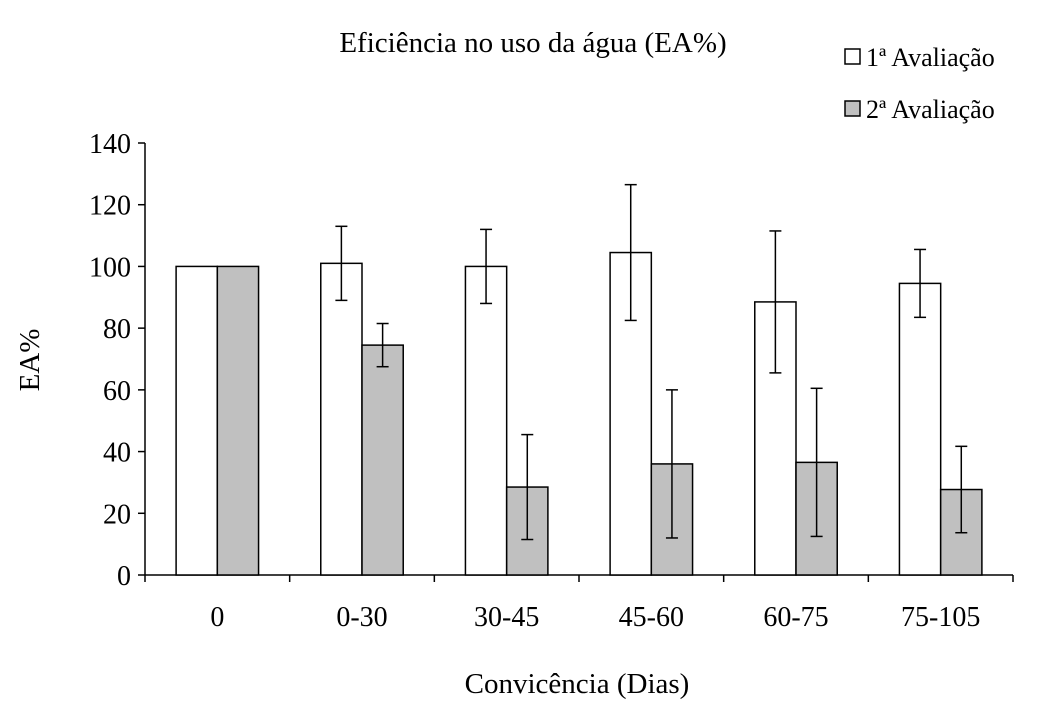 This screenshot has height=708, width=1048. What do you see at coordinates (940, 617) in the screenshot?
I see `x-tick-label: 75-105` at bounding box center [940, 617].